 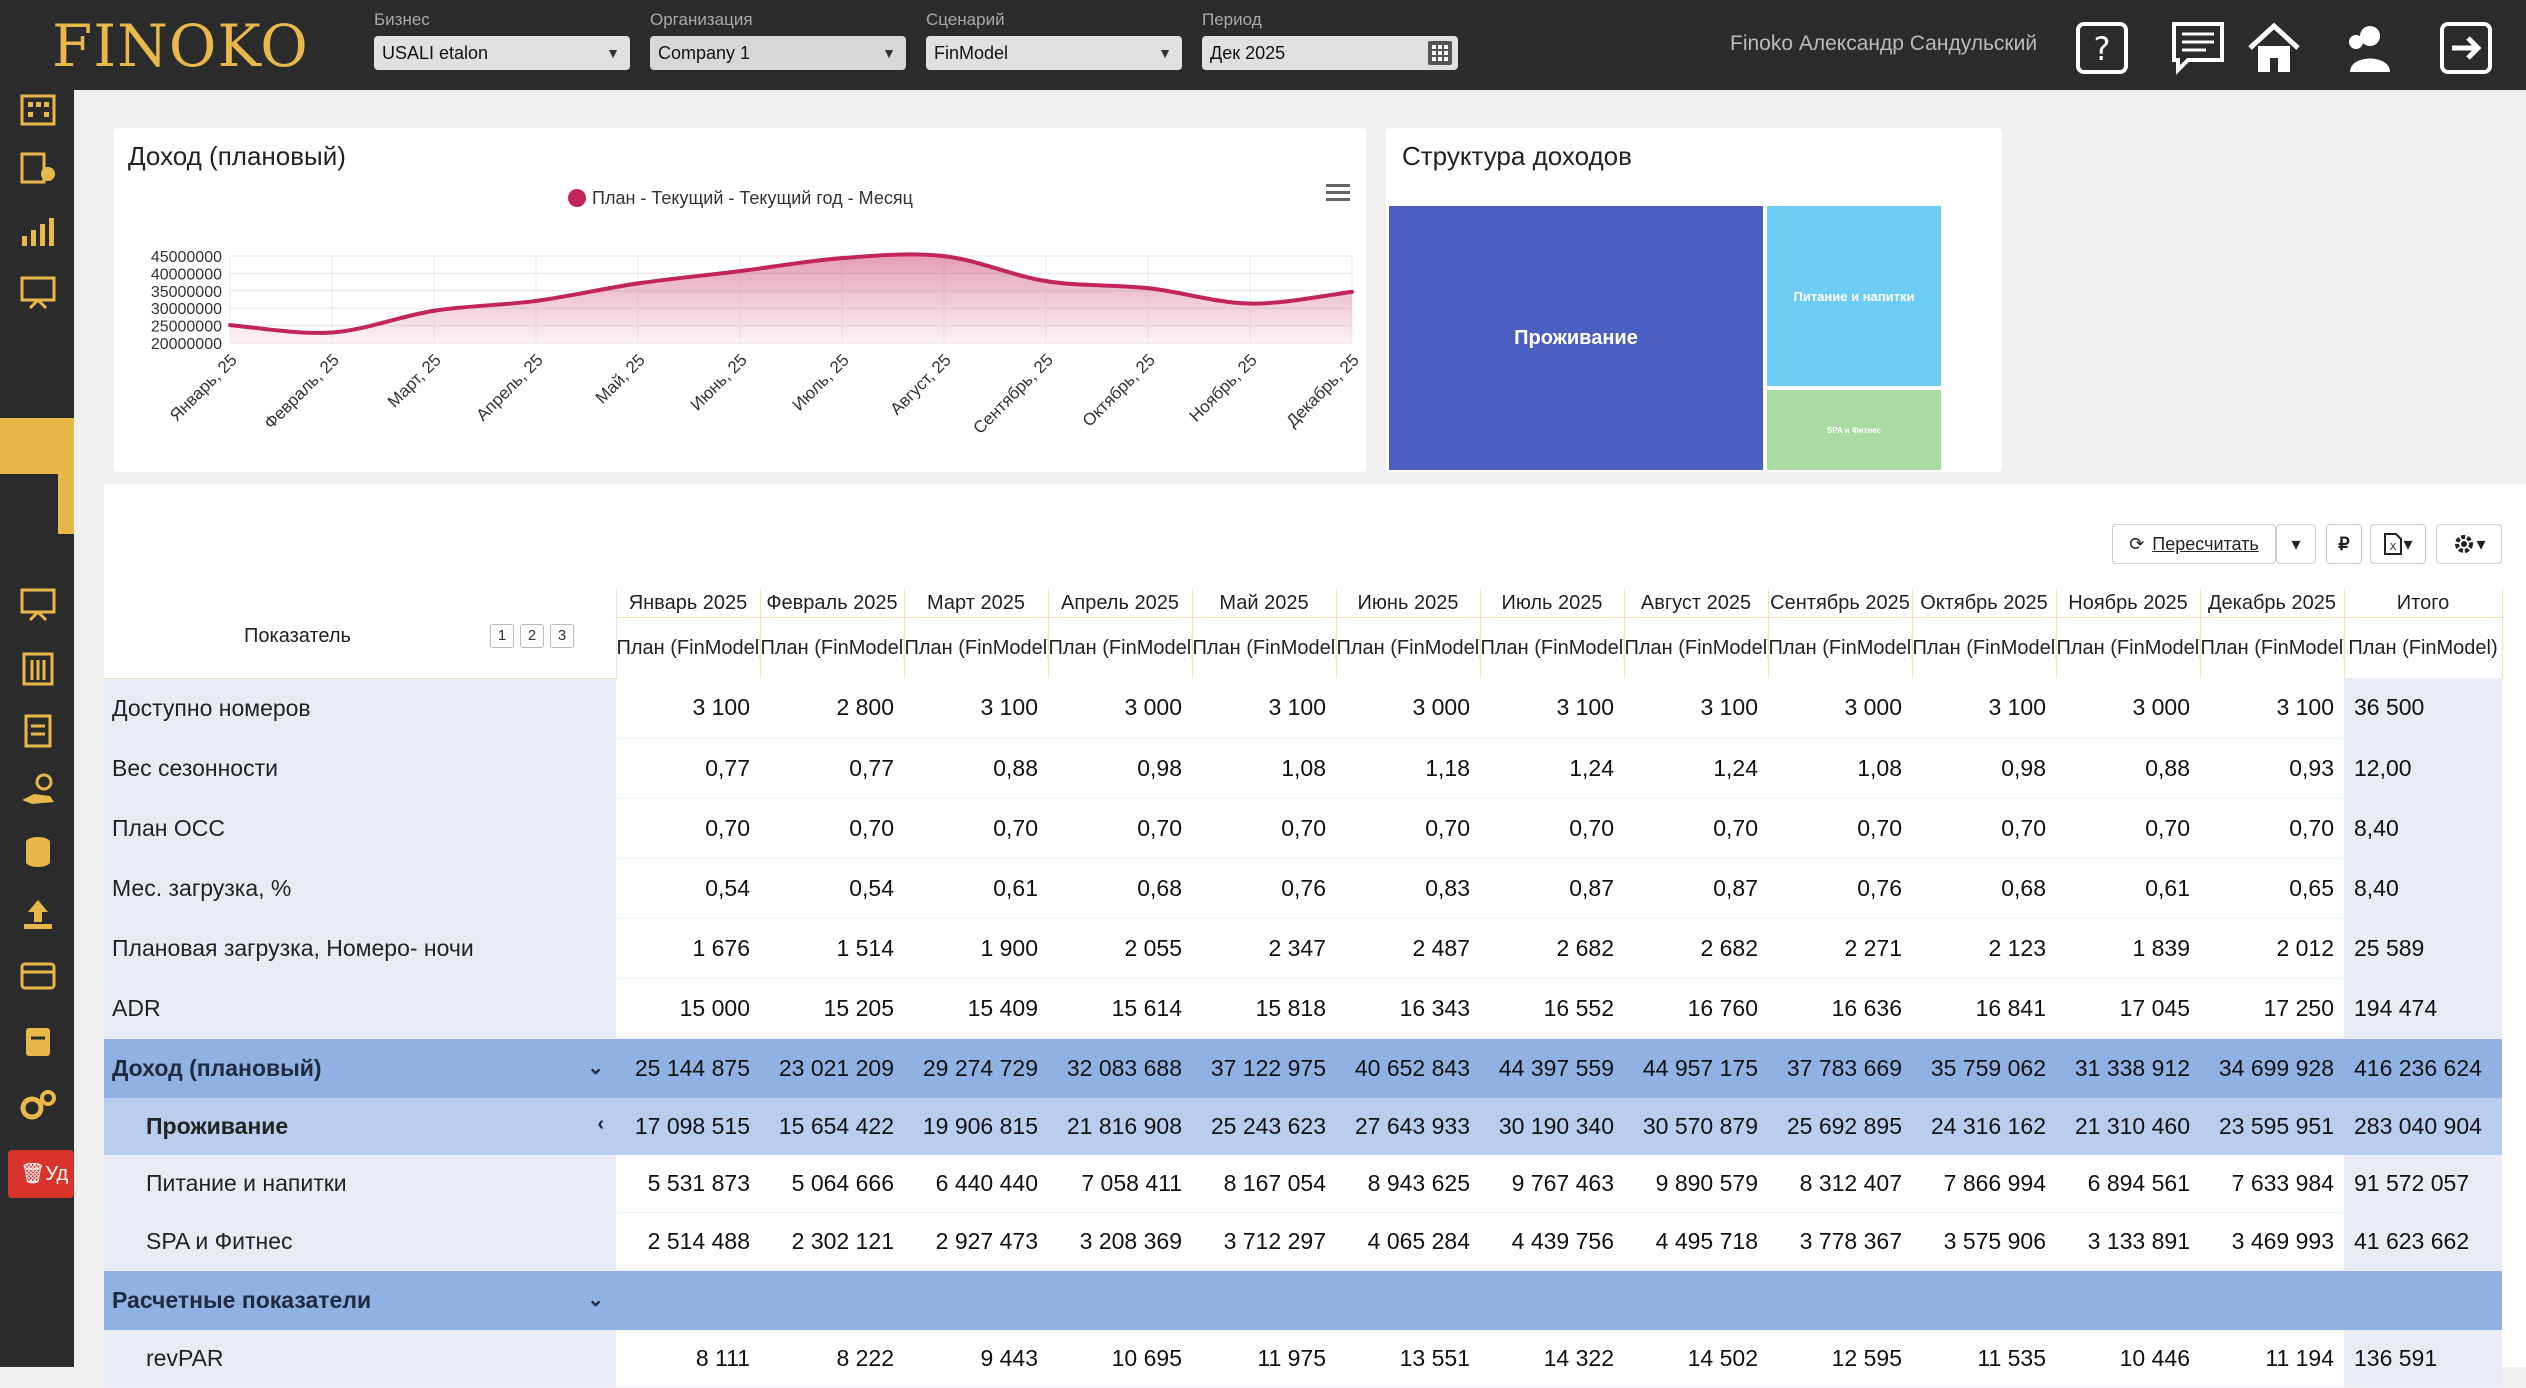 I want to click on value-cell: 2 514 488, so click(x=688, y=1241).